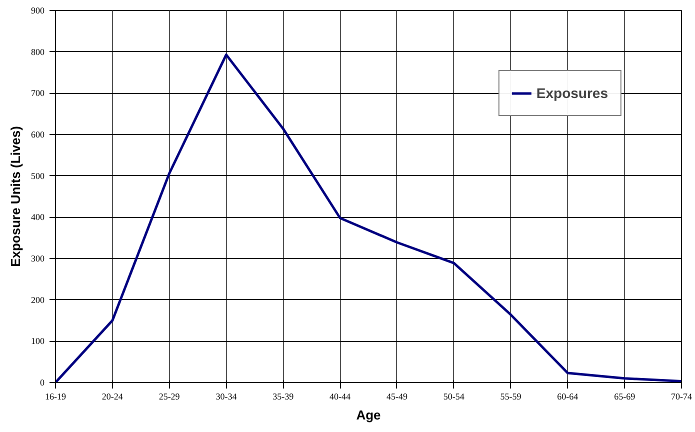 This screenshot has height=432, width=695. What do you see at coordinates (38, 175) in the screenshot?
I see `y-tick-label: 500` at bounding box center [38, 175].